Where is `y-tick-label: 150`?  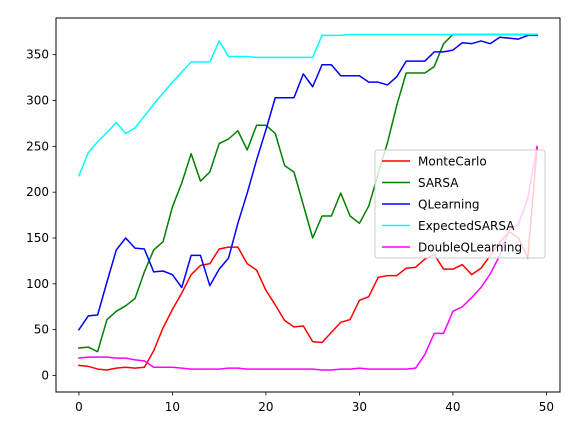 y-tick-label: 150 is located at coordinates (37, 238).